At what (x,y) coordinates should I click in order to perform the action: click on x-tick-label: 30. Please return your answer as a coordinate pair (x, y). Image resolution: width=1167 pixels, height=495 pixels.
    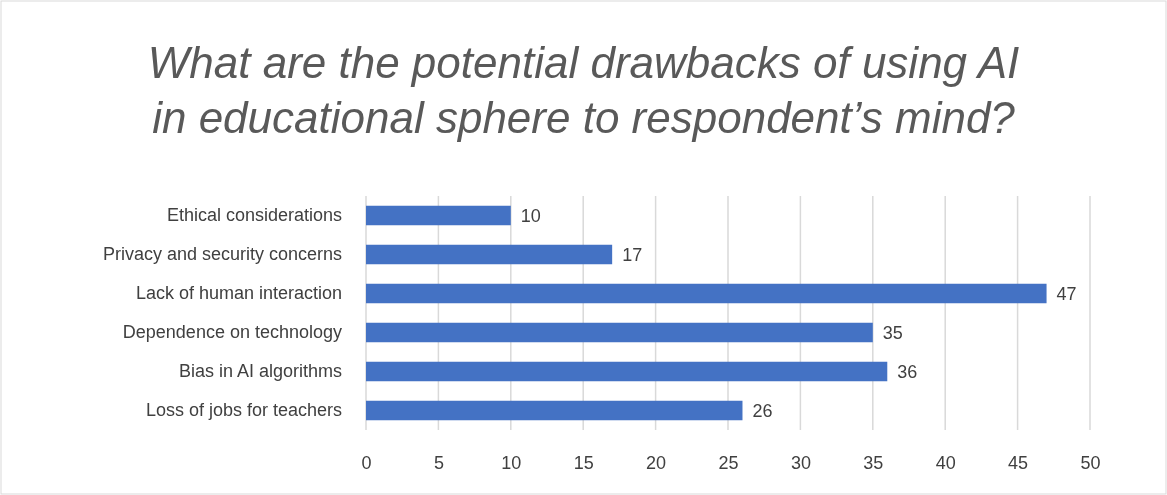
    Looking at the image, I should click on (800, 462).